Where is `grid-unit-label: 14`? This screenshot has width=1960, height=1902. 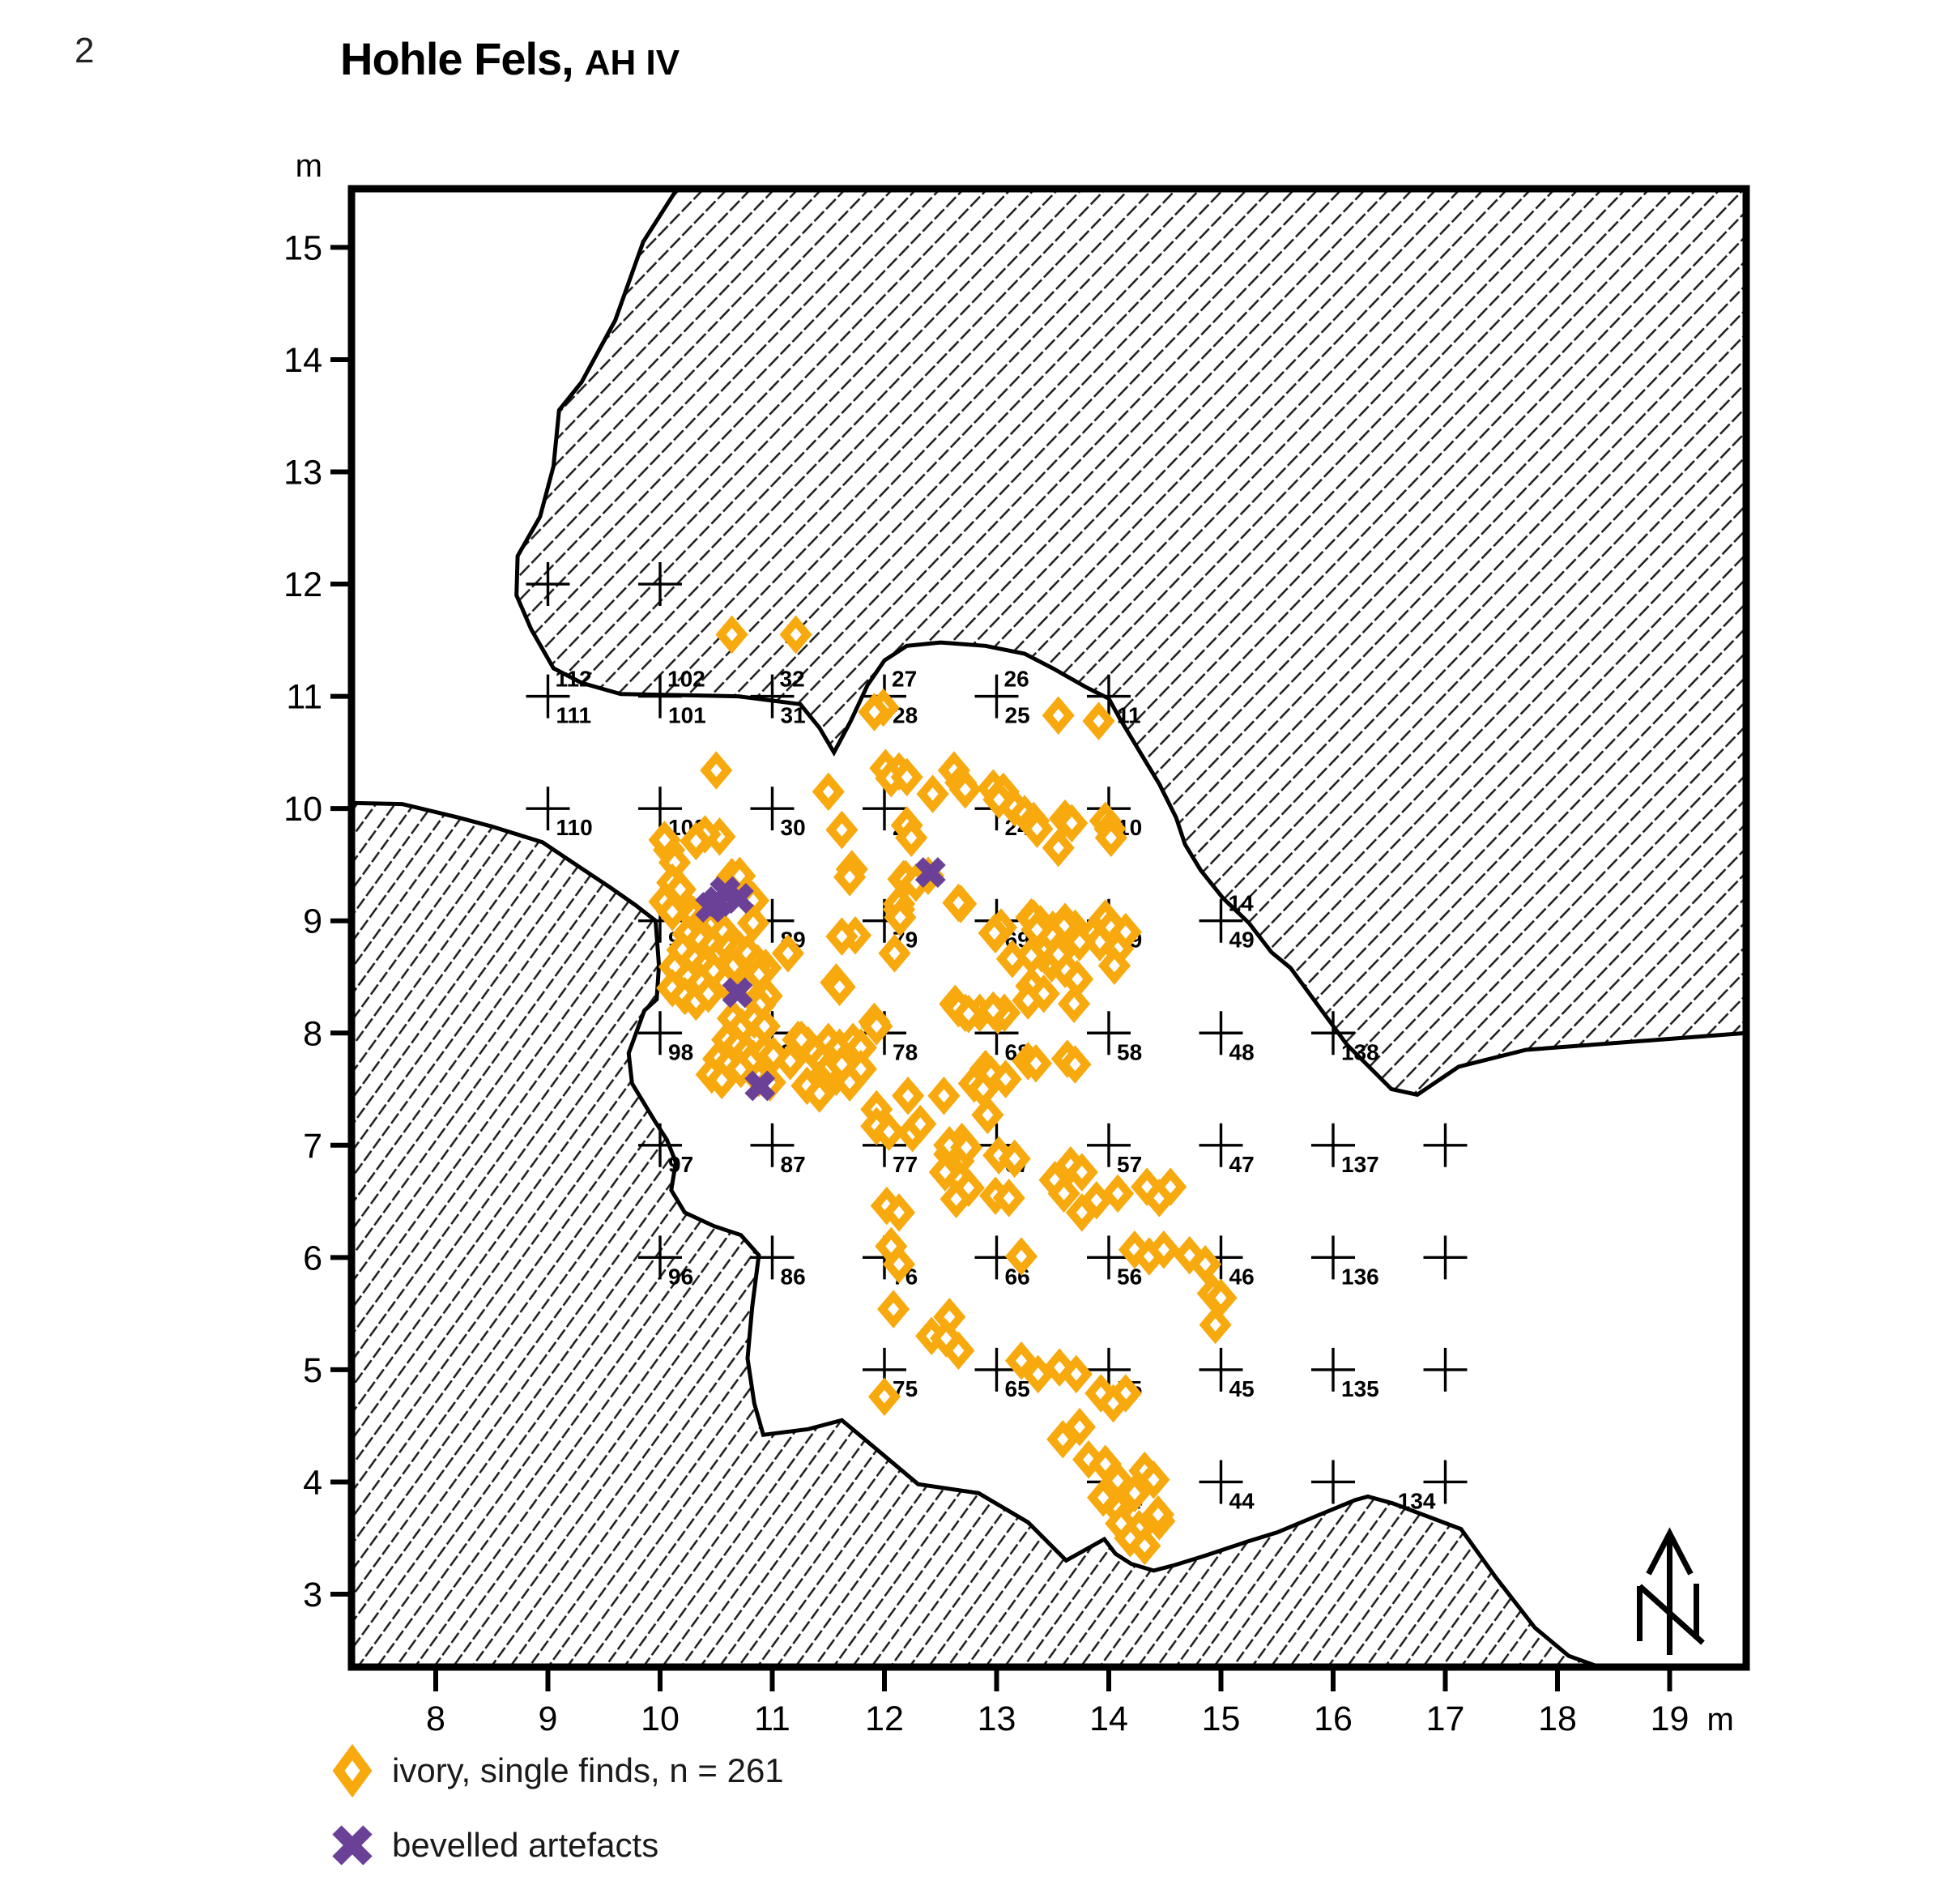
grid-unit-label: 14 is located at coordinates (1242, 904).